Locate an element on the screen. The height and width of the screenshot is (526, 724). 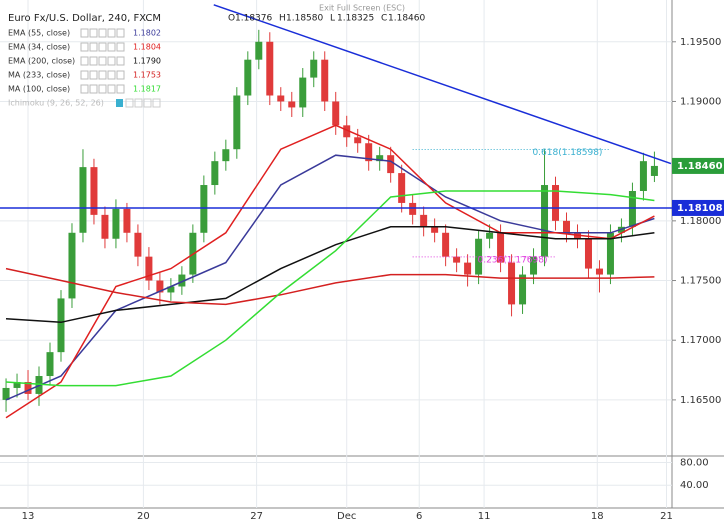
x-tick-label: 11 is located at coordinates (484, 516).